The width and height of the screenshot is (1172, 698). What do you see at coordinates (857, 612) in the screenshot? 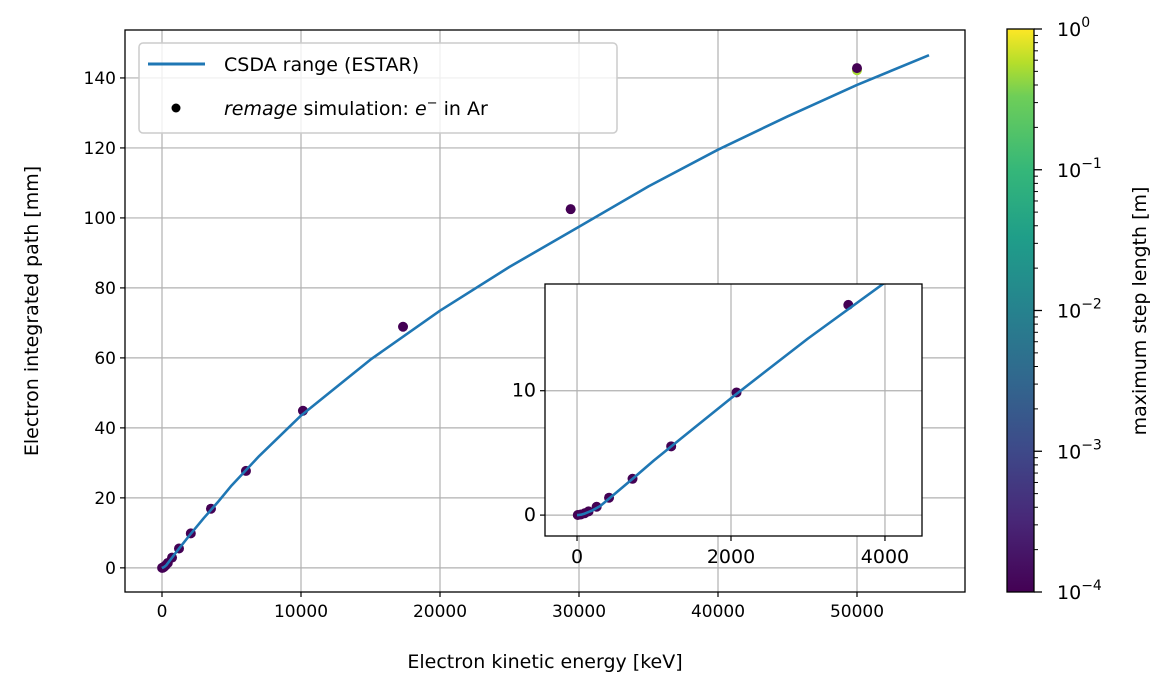
I see `main-x-tick-label: 50000` at bounding box center [857, 612].